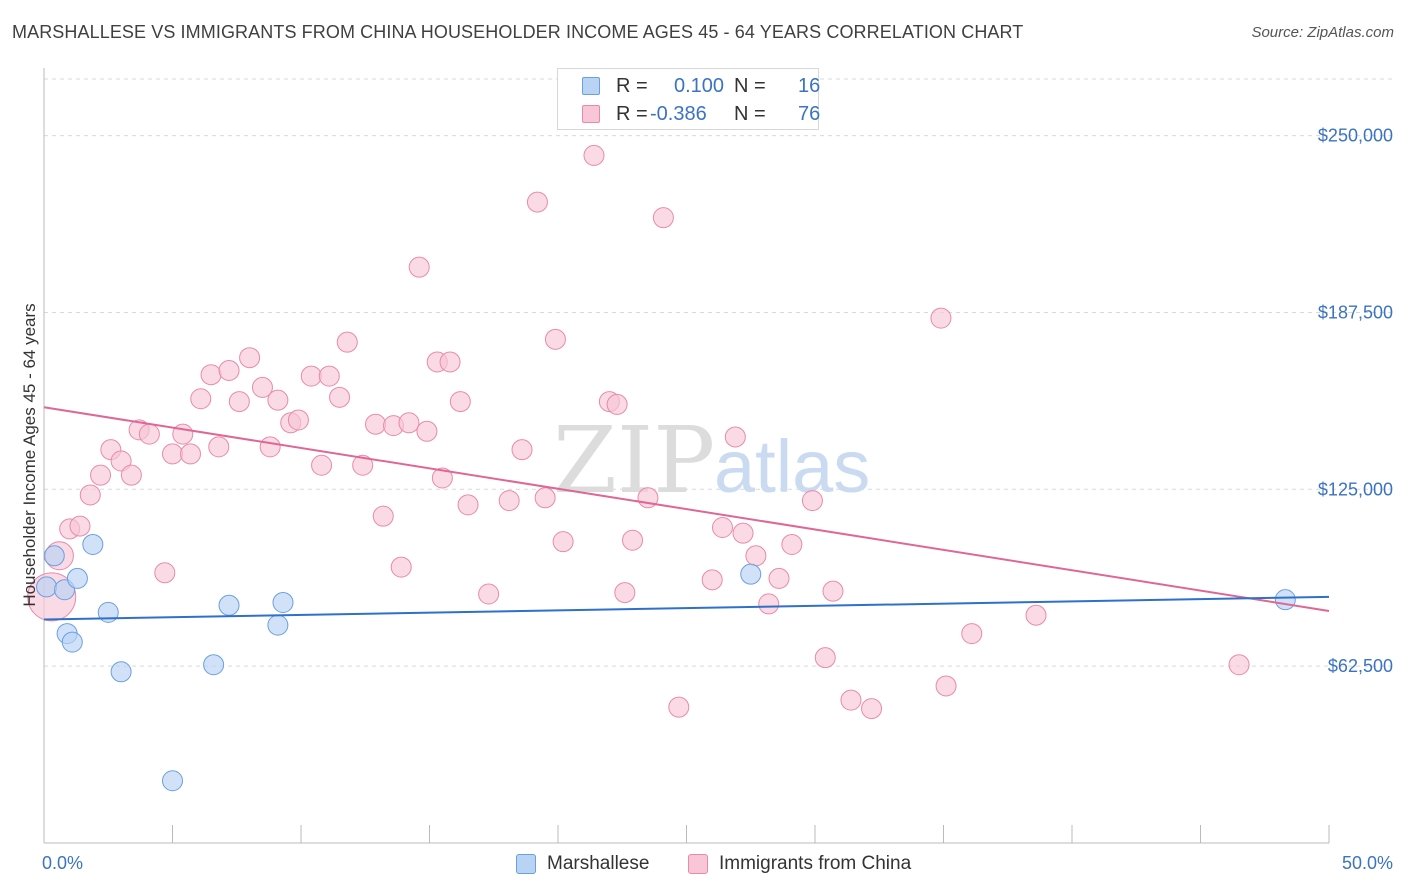 The image size is (1406, 892). I want to click on legend-r-value: 0.100, so click(699, 86).